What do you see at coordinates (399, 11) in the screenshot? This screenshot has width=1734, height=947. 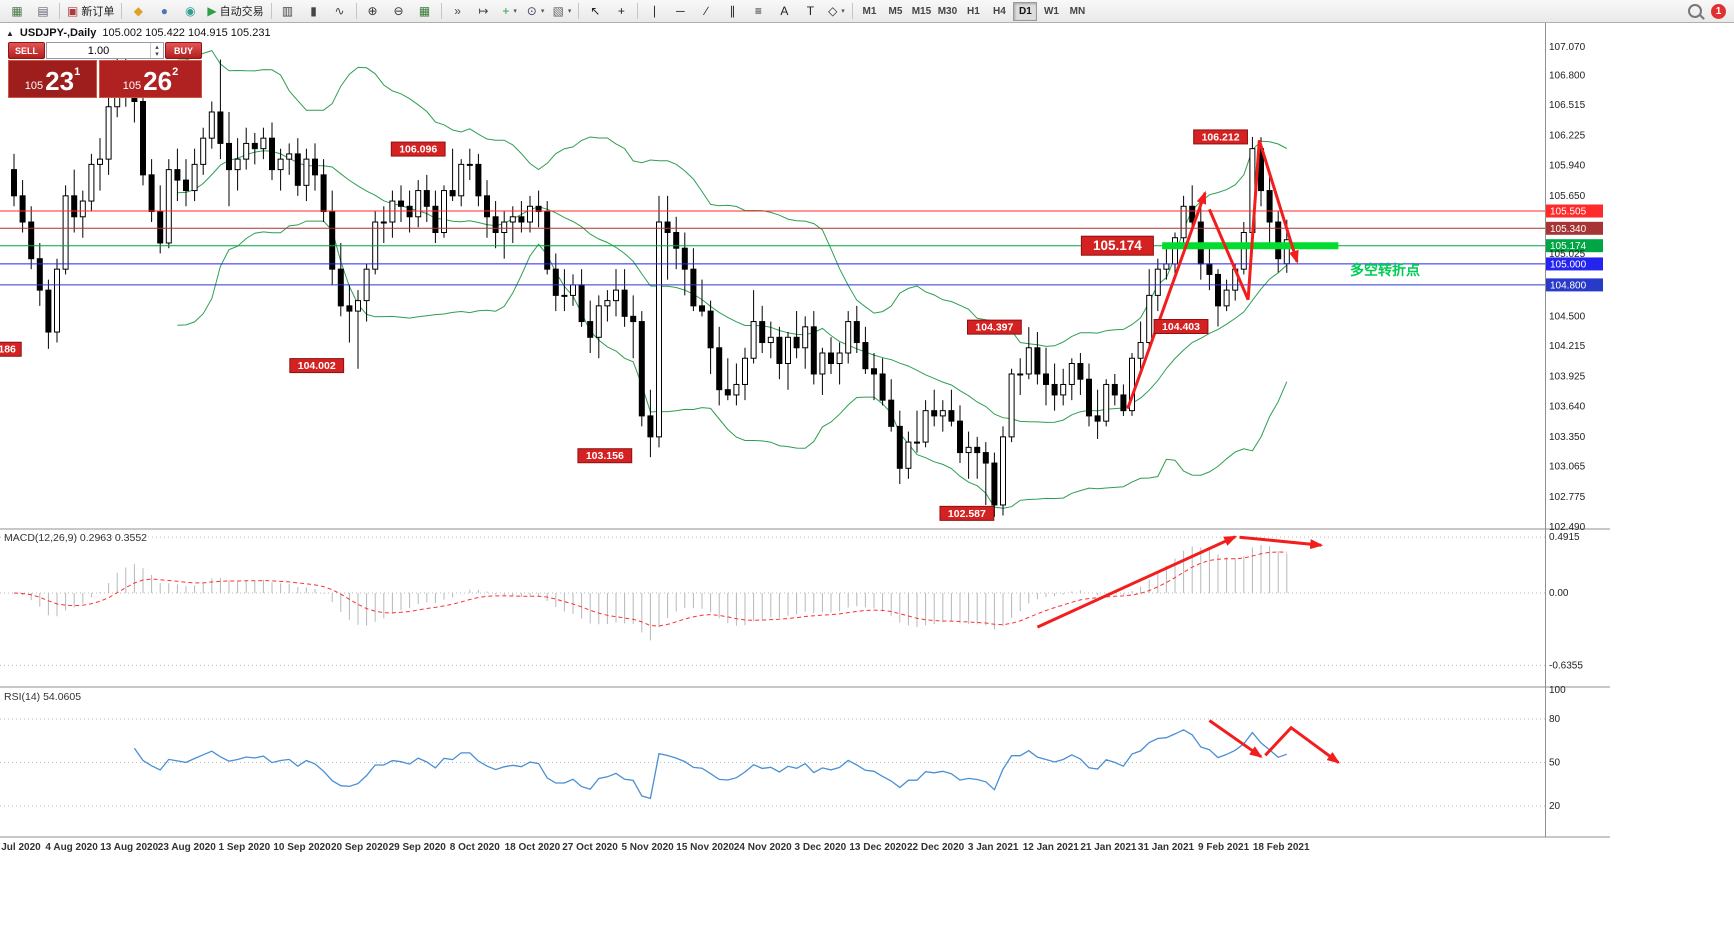 I see `zoom-out-icon: ⊖` at bounding box center [399, 11].